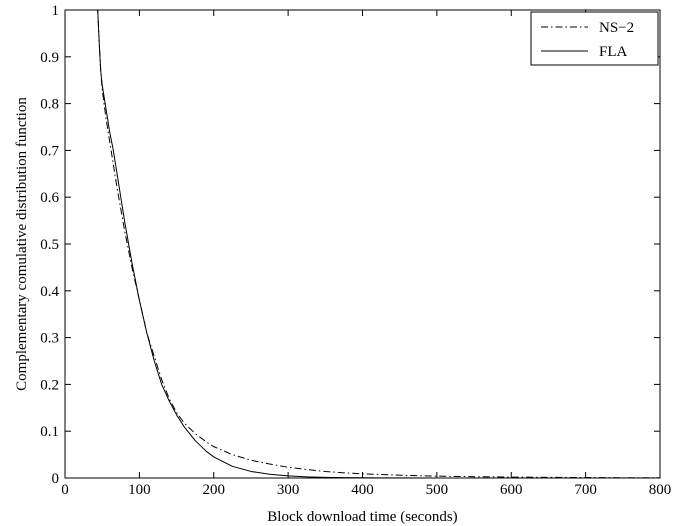  Describe the element at coordinates (49, 58) in the screenshot. I see `y-tick-label: 0.9` at that location.